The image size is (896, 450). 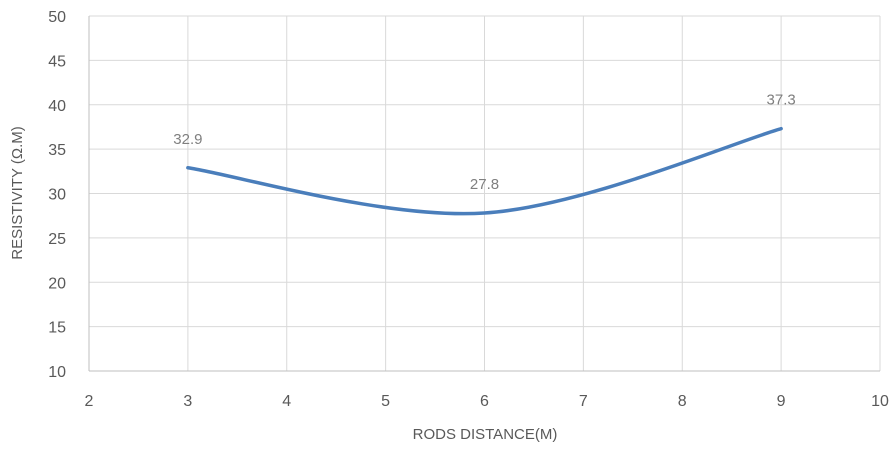 What do you see at coordinates (484, 401) in the screenshot?
I see `x-tick-label: 6` at bounding box center [484, 401].